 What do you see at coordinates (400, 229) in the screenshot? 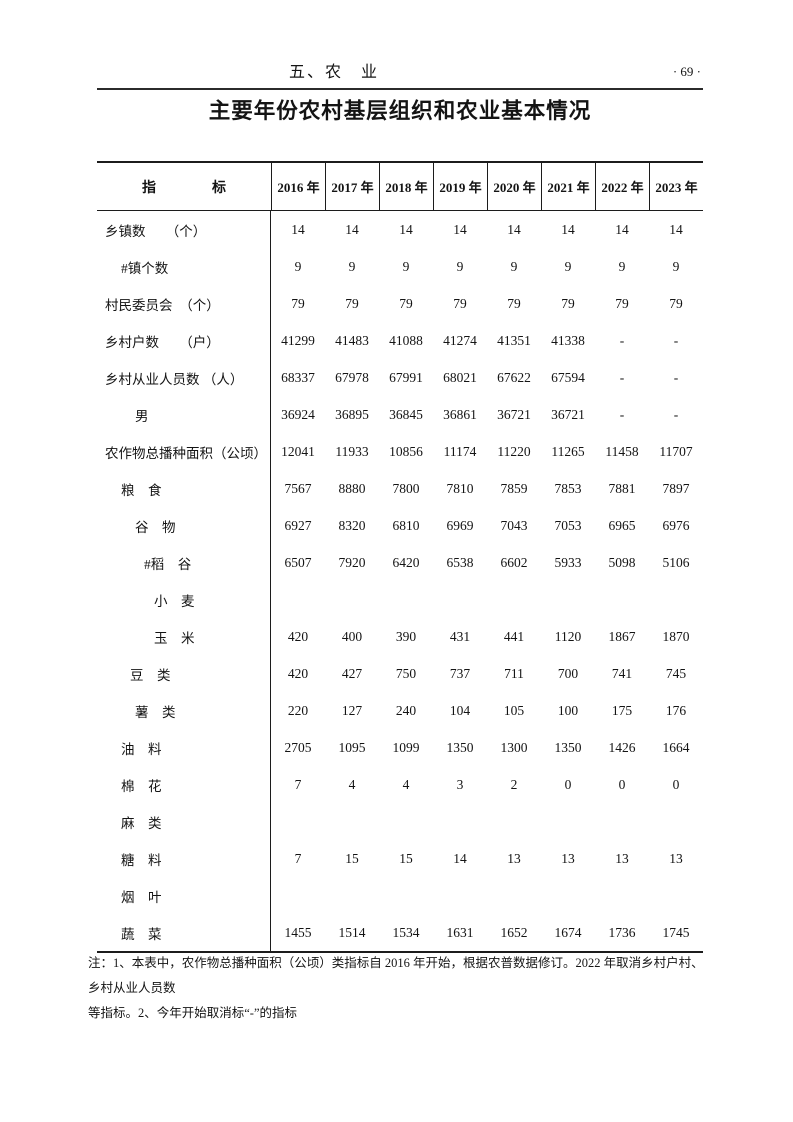
I see `table-row: 乡镇数 （个） 14 14 14 14 14 14 14 14` at bounding box center [400, 229].